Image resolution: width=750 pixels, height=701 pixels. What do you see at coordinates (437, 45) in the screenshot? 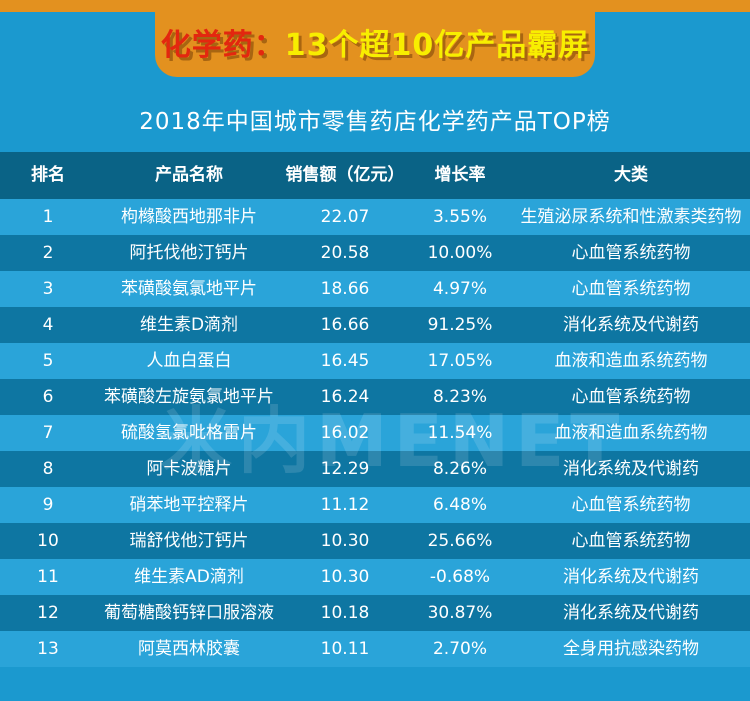
I see `headline-highlight: 13个超10亿产品霸屏` at bounding box center [437, 45].